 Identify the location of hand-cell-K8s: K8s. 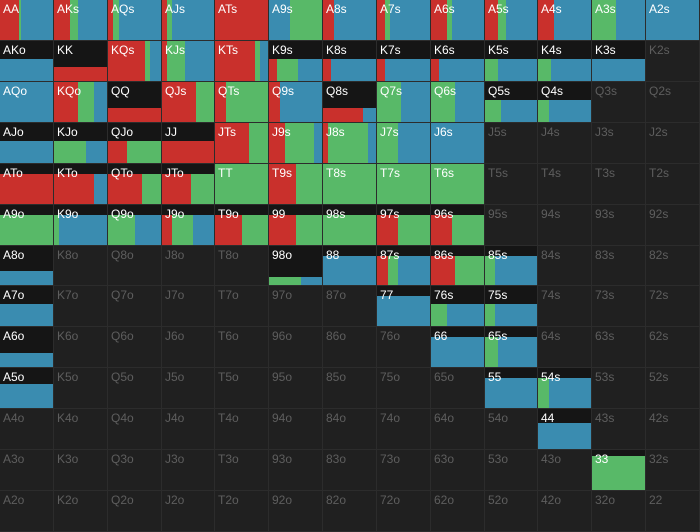
(350, 61).